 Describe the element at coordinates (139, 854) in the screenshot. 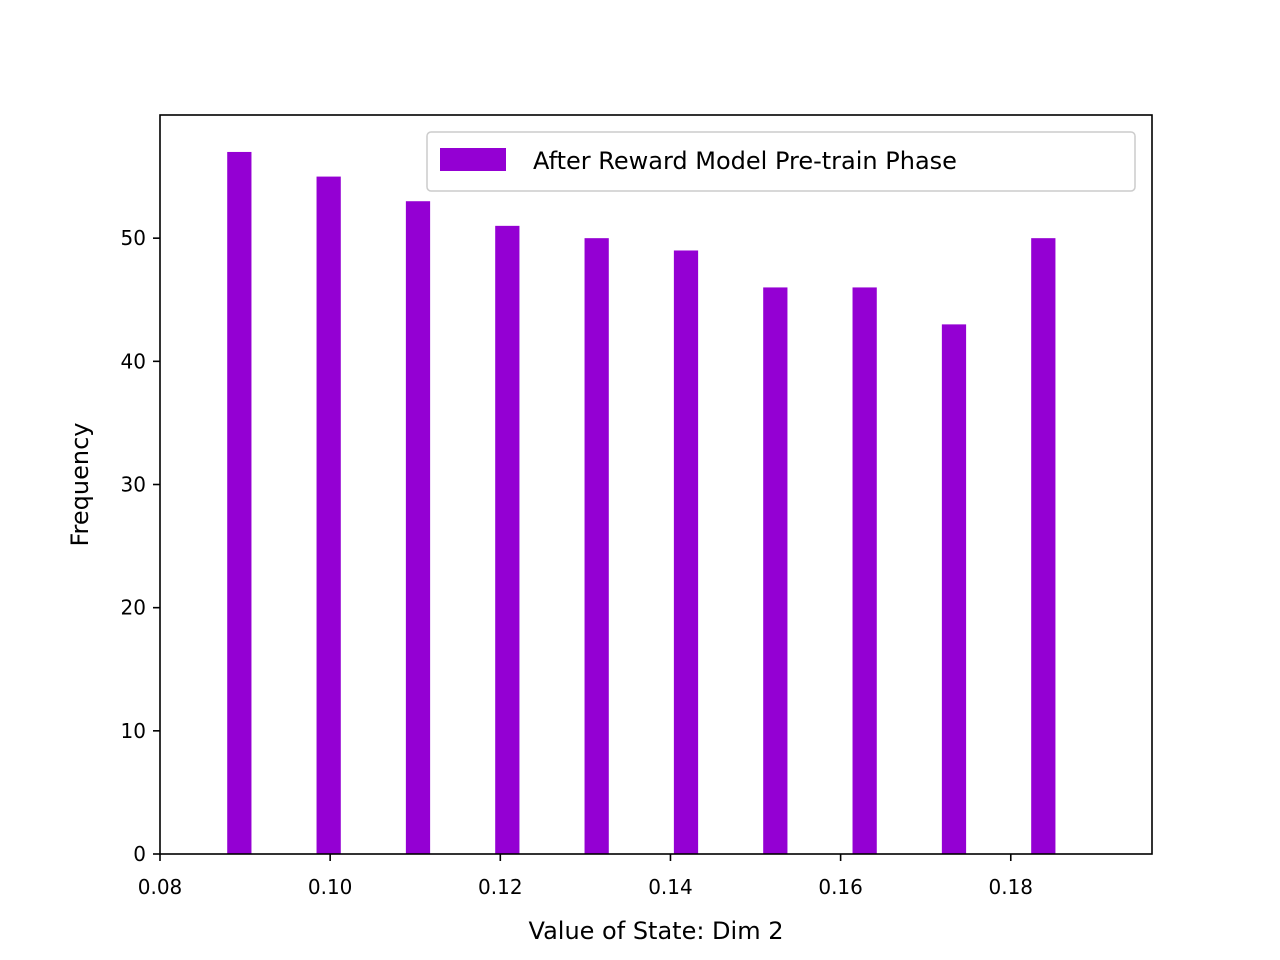

I see `y-tick-label: 0` at that location.